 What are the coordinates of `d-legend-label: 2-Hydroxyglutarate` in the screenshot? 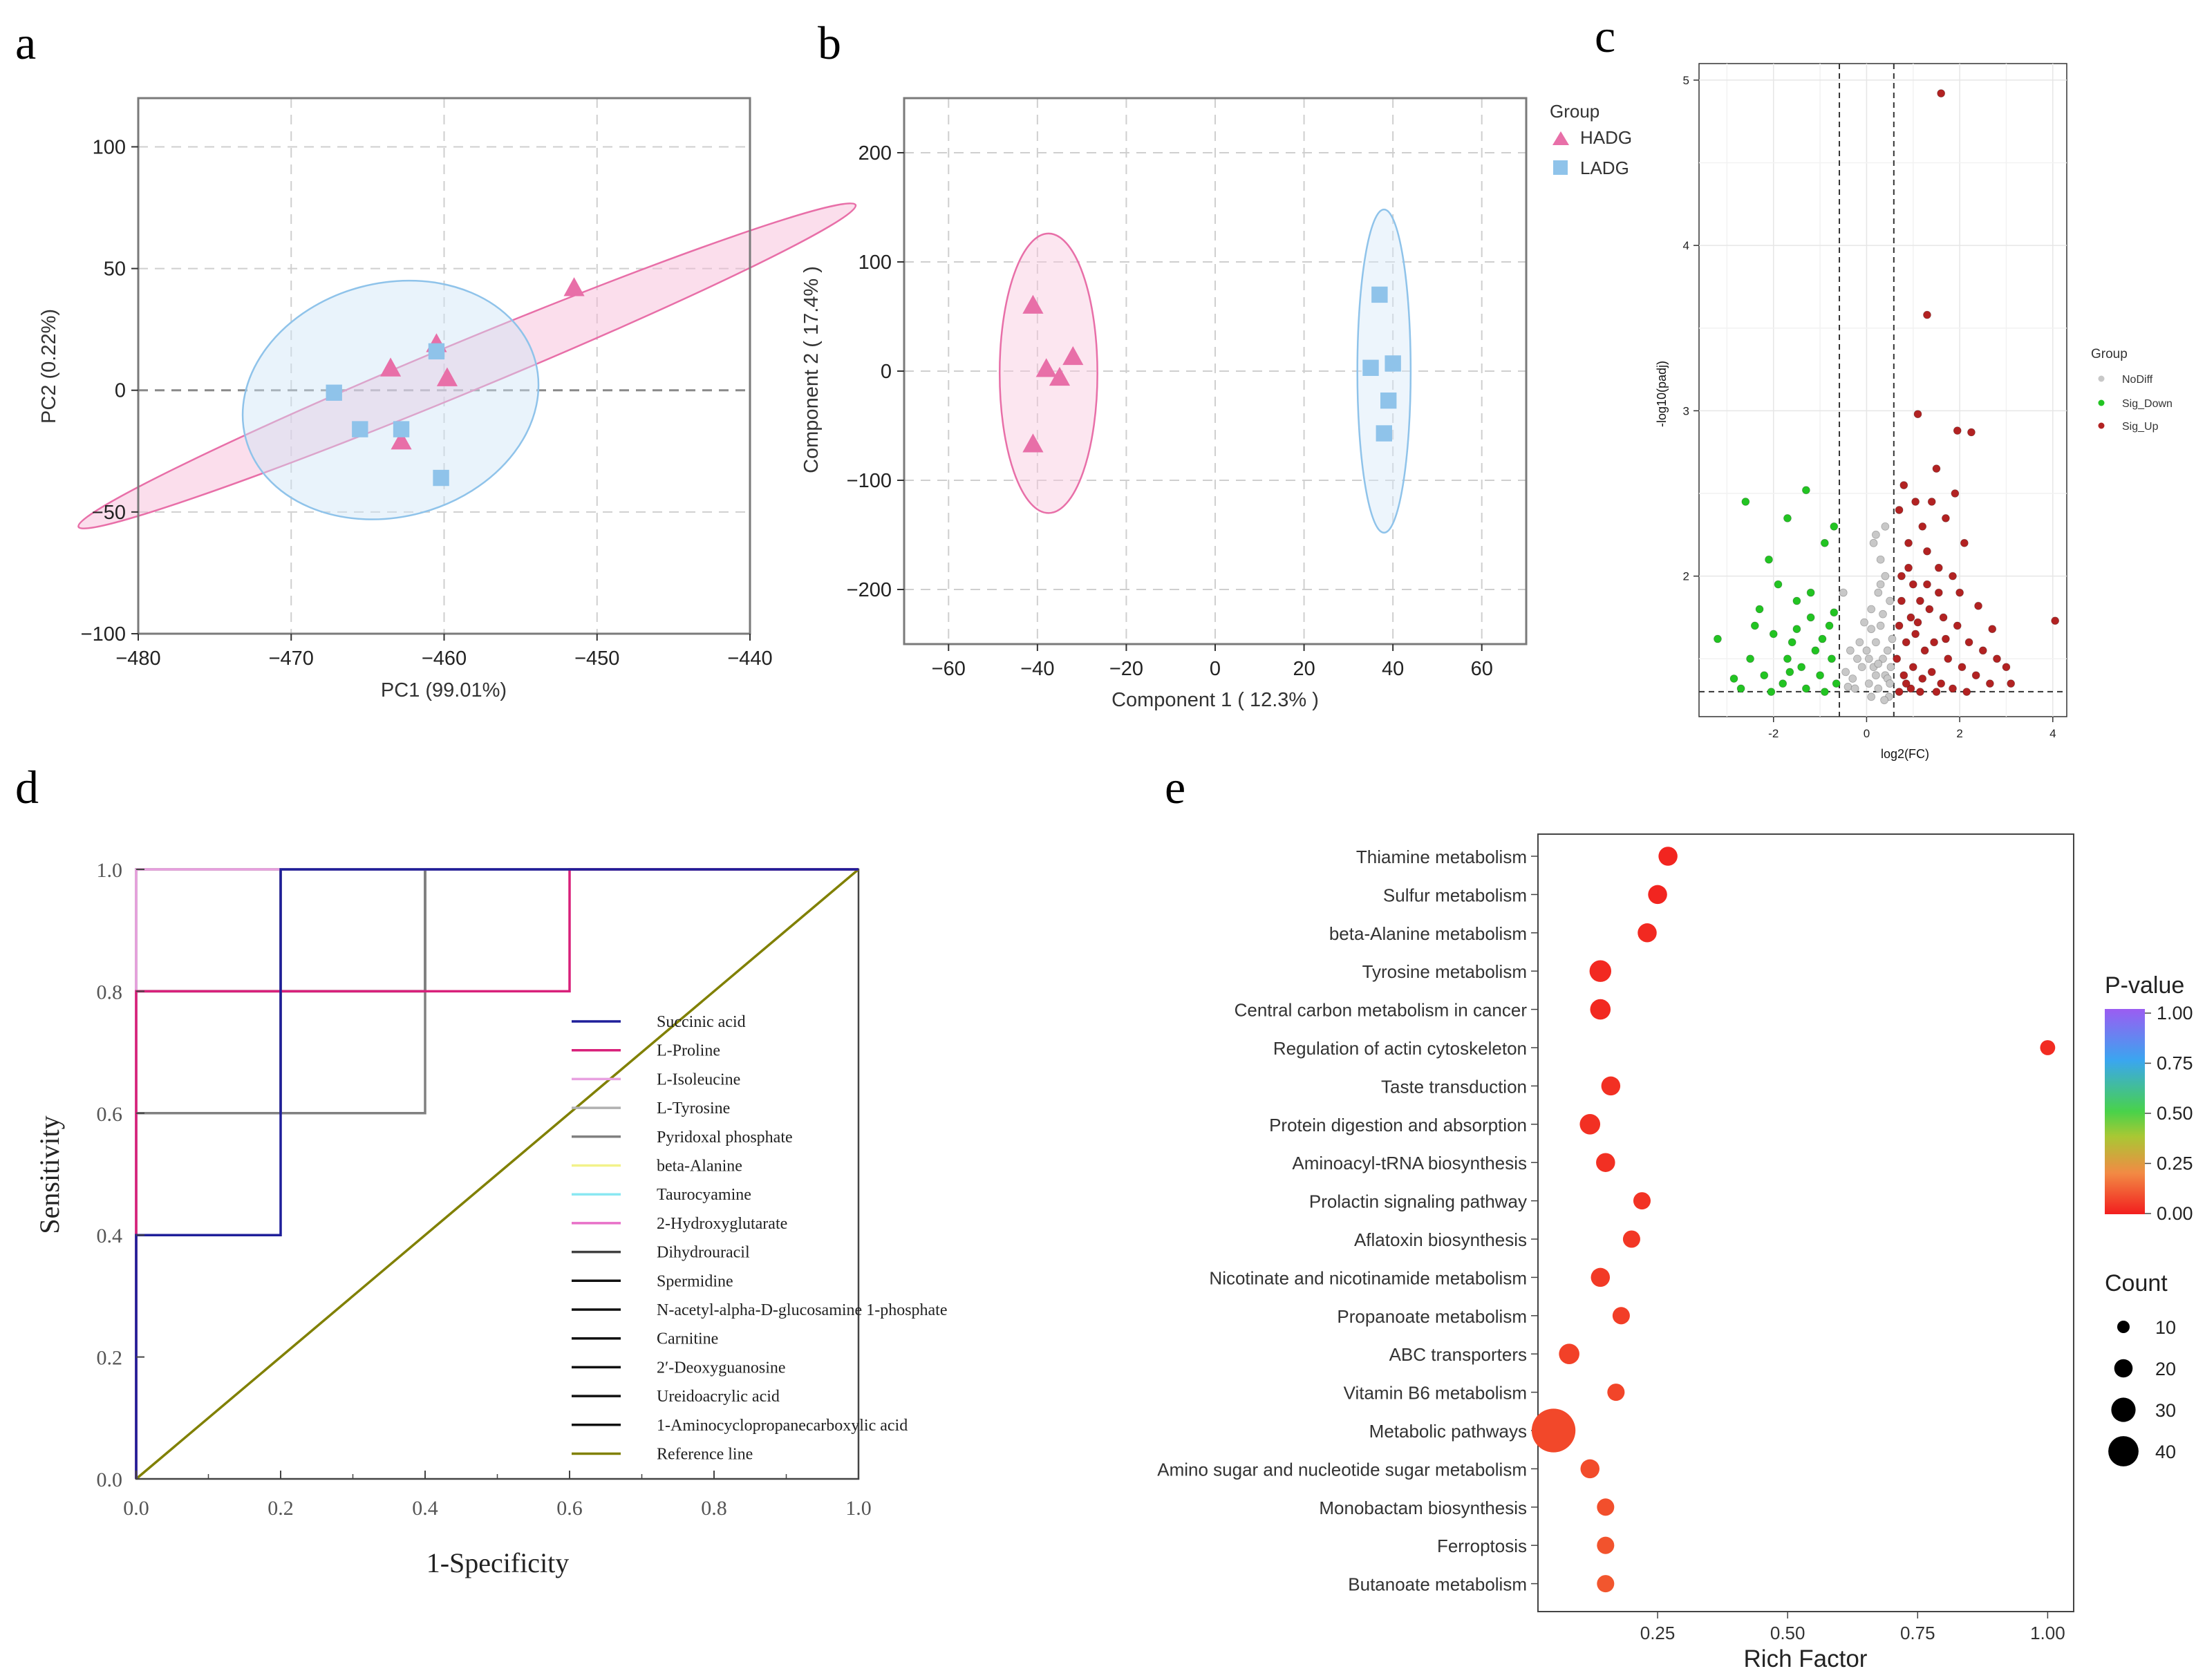 It's located at (722, 1224).